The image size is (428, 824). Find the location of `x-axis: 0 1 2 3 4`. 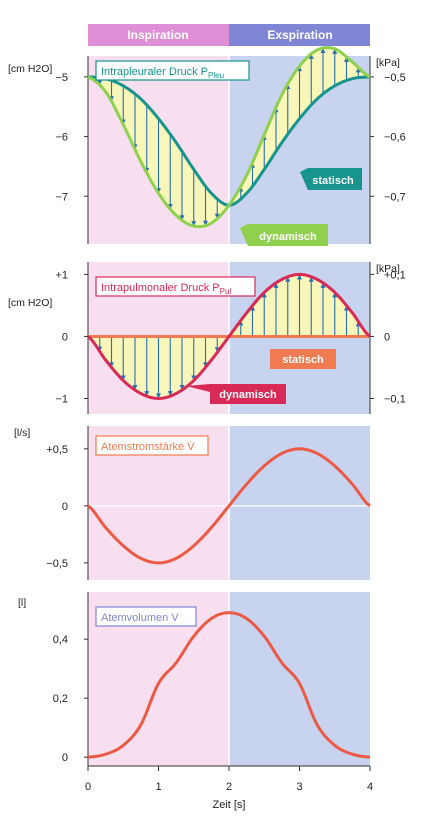

x-axis: 0 1 2 3 4 is located at coordinates (229, 779).